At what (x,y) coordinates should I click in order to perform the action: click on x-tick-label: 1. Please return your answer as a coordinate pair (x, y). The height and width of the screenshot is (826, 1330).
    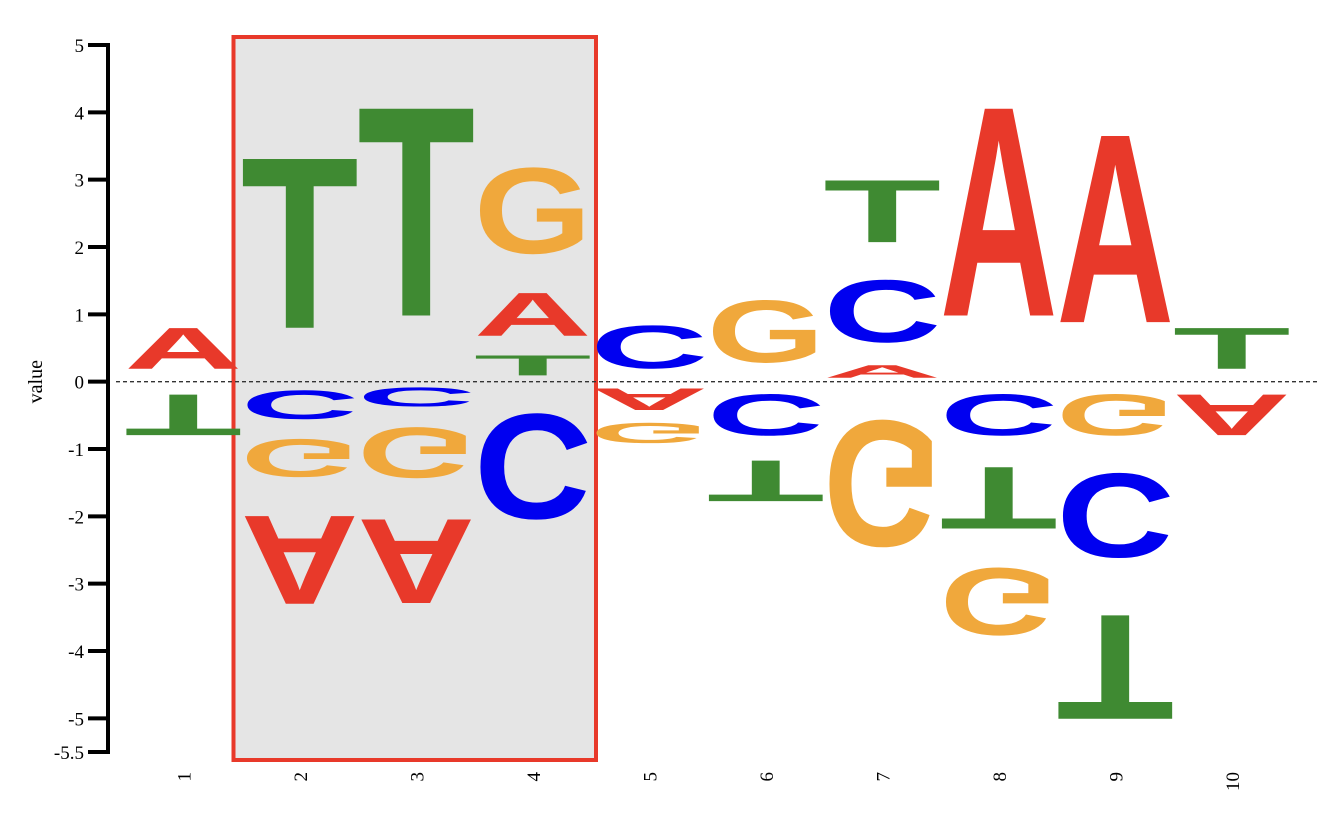
    Looking at the image, I should click on (184, 777).